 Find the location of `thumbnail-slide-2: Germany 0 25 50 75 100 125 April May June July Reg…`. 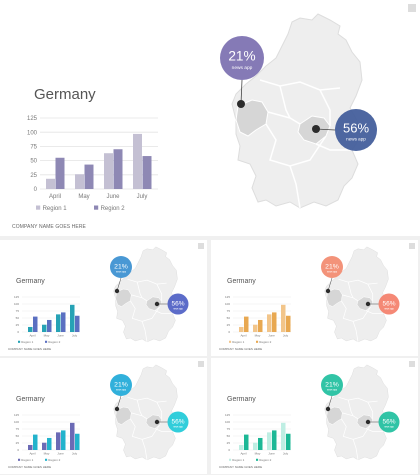

thumbnail-slide-2: Germany 0 25 50 75 100 125 April May June July Reg… is located at coordinates (314, 298).